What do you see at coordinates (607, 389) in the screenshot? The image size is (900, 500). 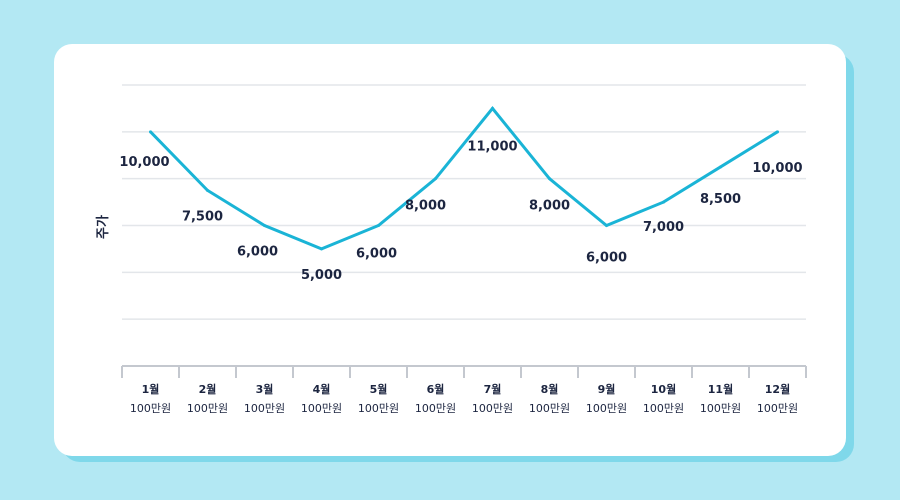 I see `x-tick-label-month: 9월` at bounding box center [607, 389].